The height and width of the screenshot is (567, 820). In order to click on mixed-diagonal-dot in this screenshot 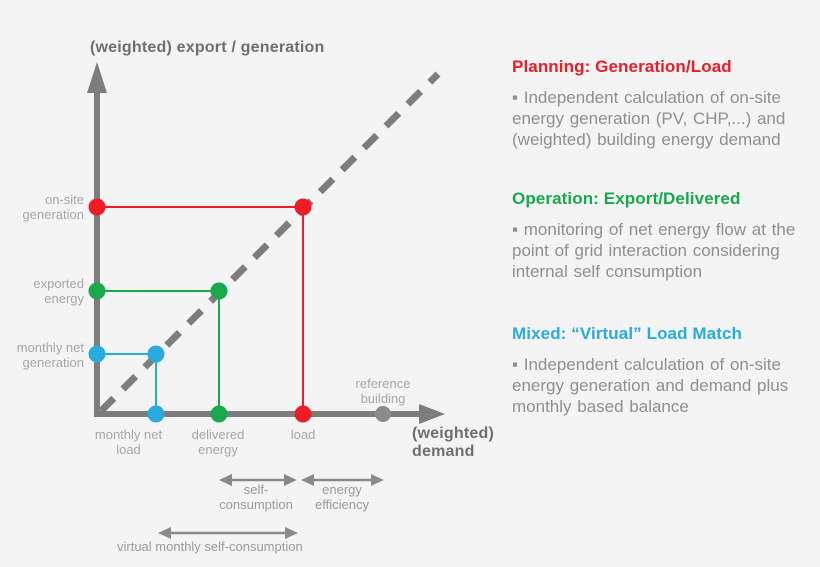, I will do `click(156, 354)`.